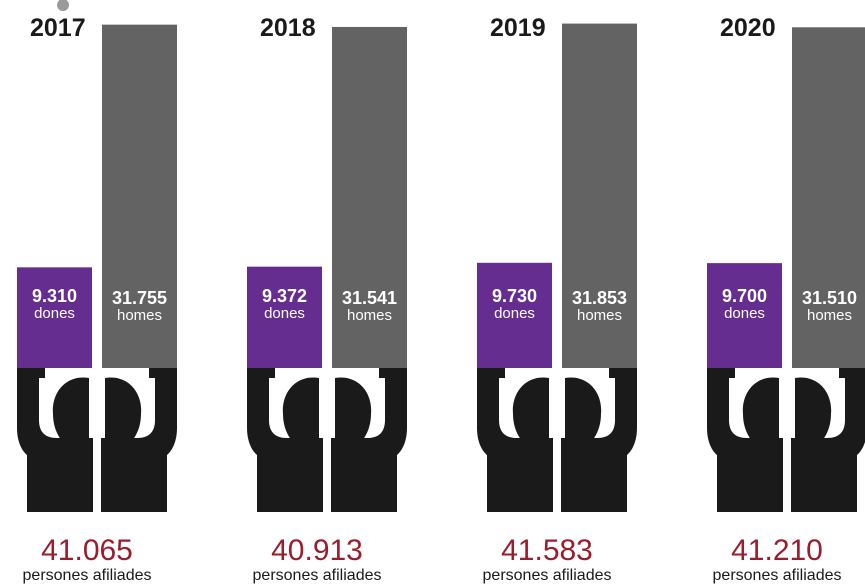  What do you see at coordinates (777, 550) in the screenshot?
I see `total-value: 41.210` at bounding box center [777, 550].